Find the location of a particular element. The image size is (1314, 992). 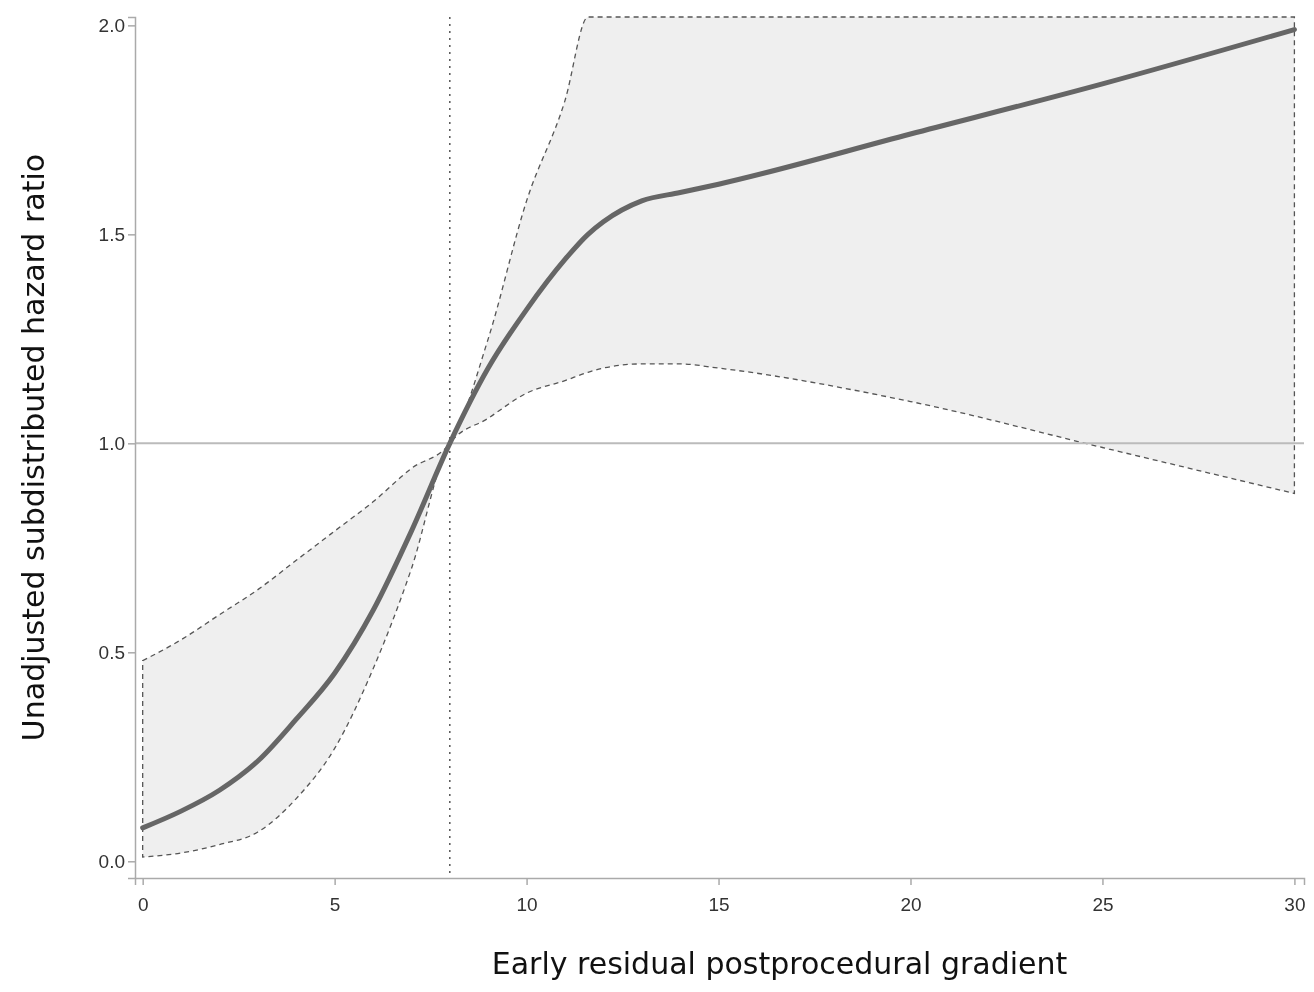

y-tick-label: 1.5 is located at coordinates (111, 234).